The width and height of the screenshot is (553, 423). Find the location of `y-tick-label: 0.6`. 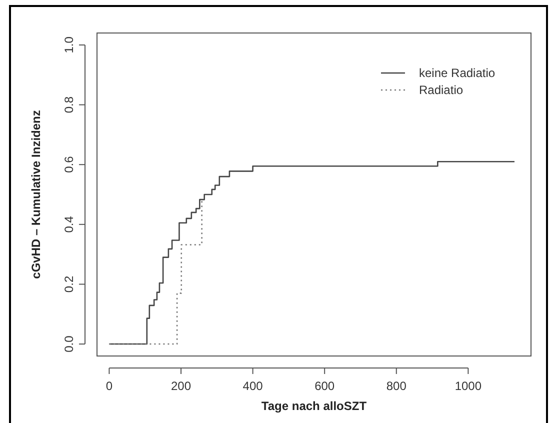

y-tick-label: 0.6 is located at coordinates (69, 164).